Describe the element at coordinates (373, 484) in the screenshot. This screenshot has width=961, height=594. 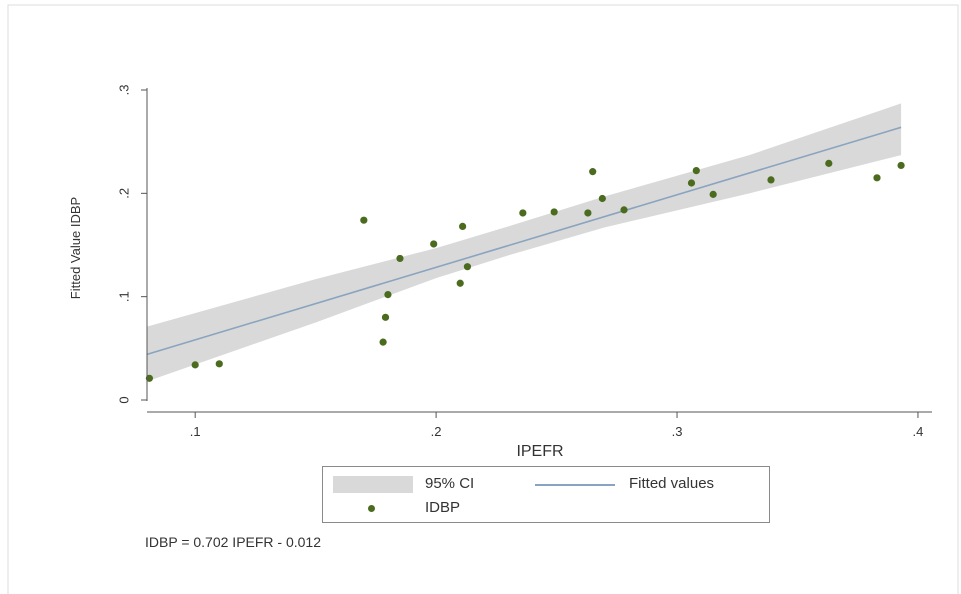
I see `legend-ci-swatch` at that location.